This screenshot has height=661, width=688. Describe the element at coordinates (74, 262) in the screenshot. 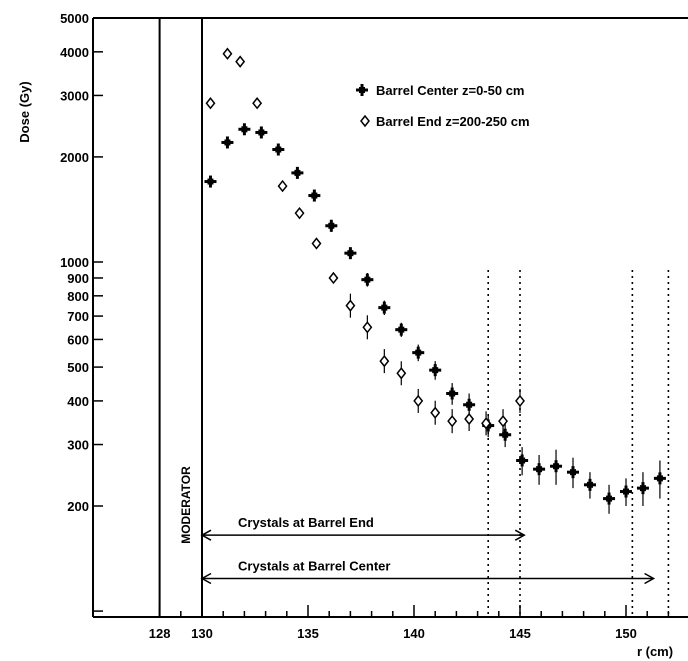

I see `y-tick-label: 1000` at that location.